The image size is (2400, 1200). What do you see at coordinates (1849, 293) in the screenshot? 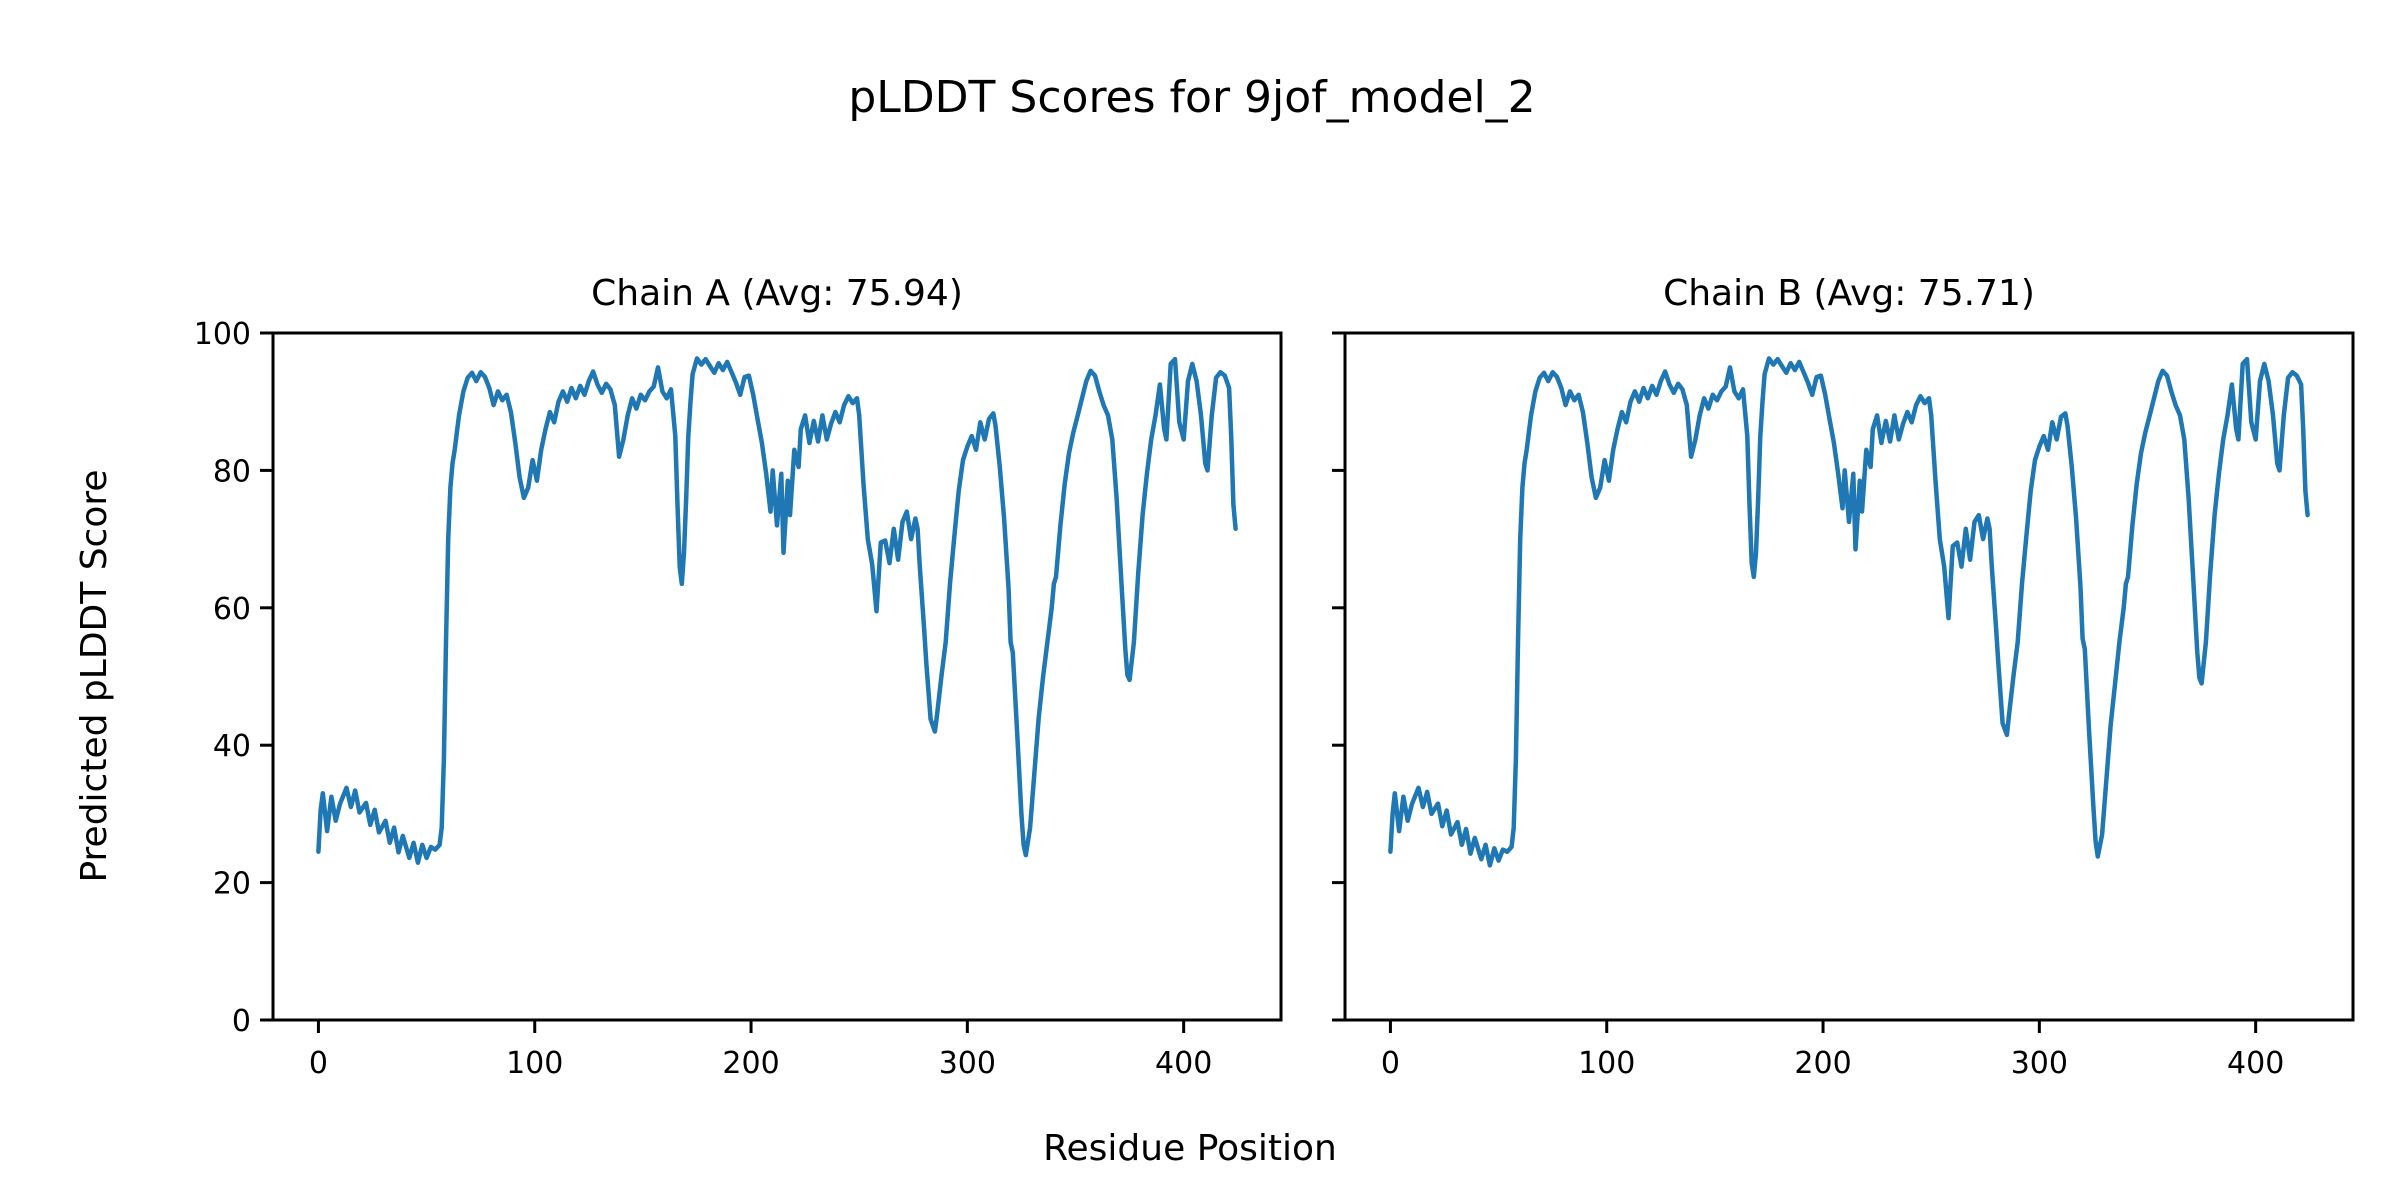
I see `subplot-b-title: Chain B (Avg: 75.71)` at bounding box center [1849, 293].